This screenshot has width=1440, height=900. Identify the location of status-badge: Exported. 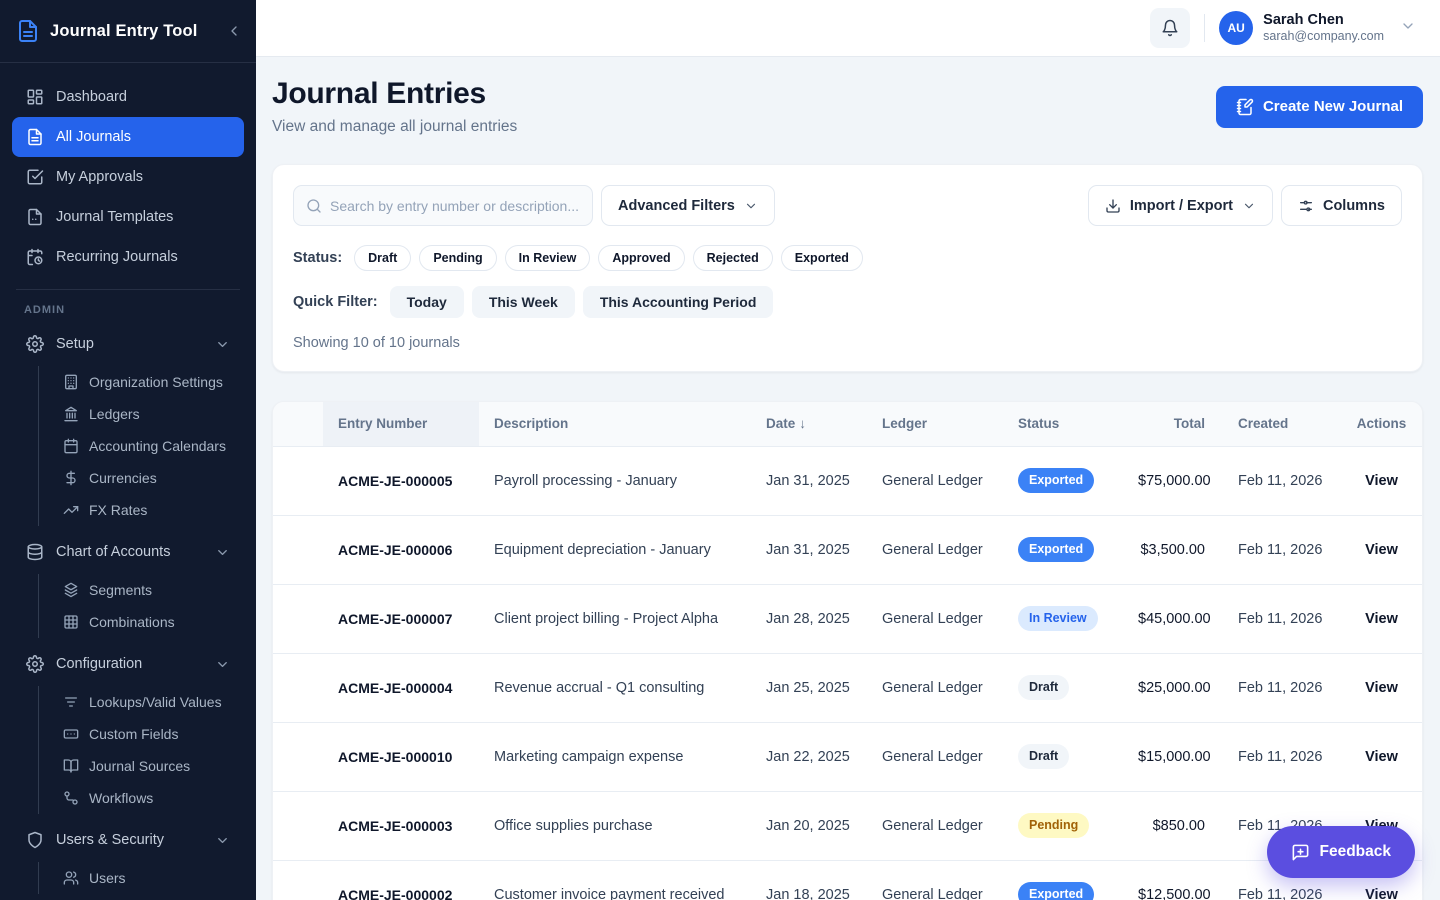
(1056, 549).